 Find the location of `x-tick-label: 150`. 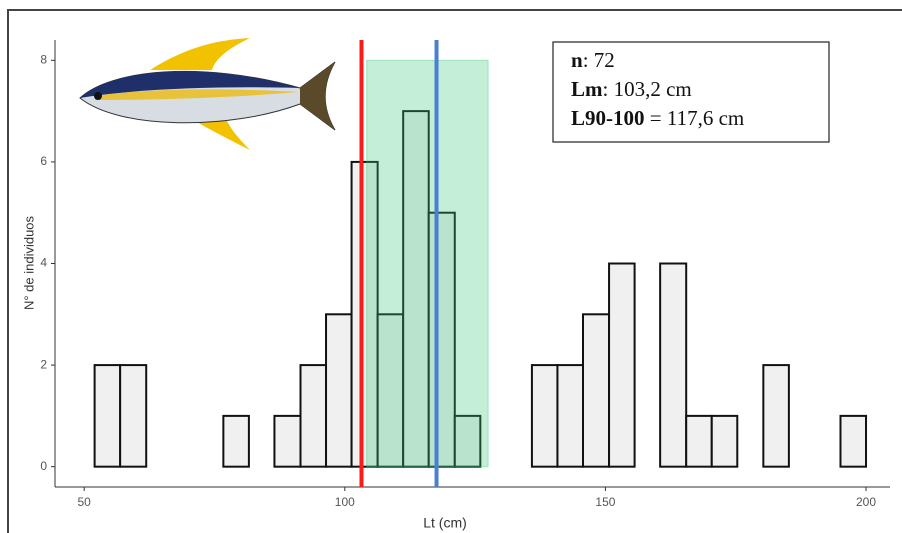

x-tick-label: 150 is located at coordinates (605, 502).